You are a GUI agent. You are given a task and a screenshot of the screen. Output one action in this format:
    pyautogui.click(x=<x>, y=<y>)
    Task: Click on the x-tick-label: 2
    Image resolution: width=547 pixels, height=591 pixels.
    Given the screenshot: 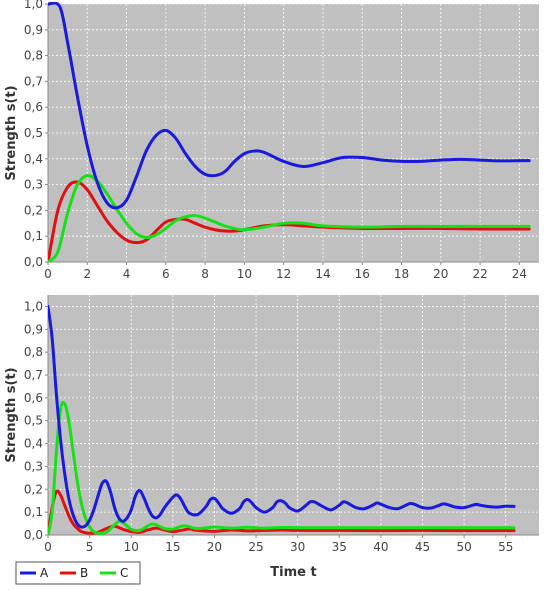 What is the action you would take?
    pyautogui.click(x=87, y=274)
    